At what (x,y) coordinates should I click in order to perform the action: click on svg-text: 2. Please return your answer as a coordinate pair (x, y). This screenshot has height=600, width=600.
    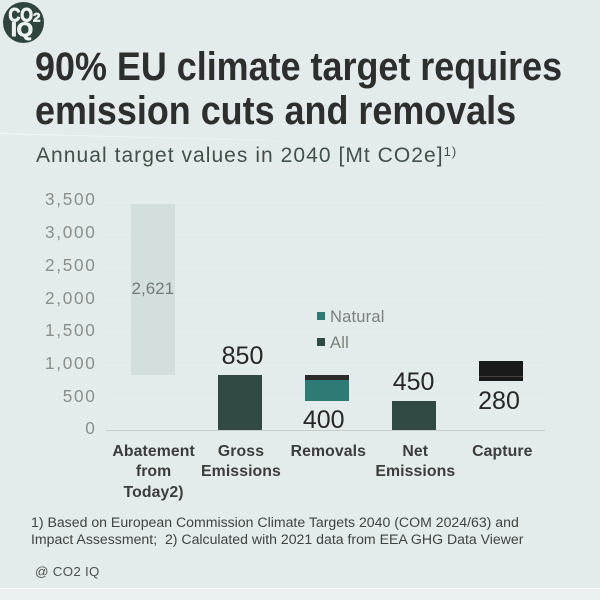
    Looking at the image, I should click on (37, 18).